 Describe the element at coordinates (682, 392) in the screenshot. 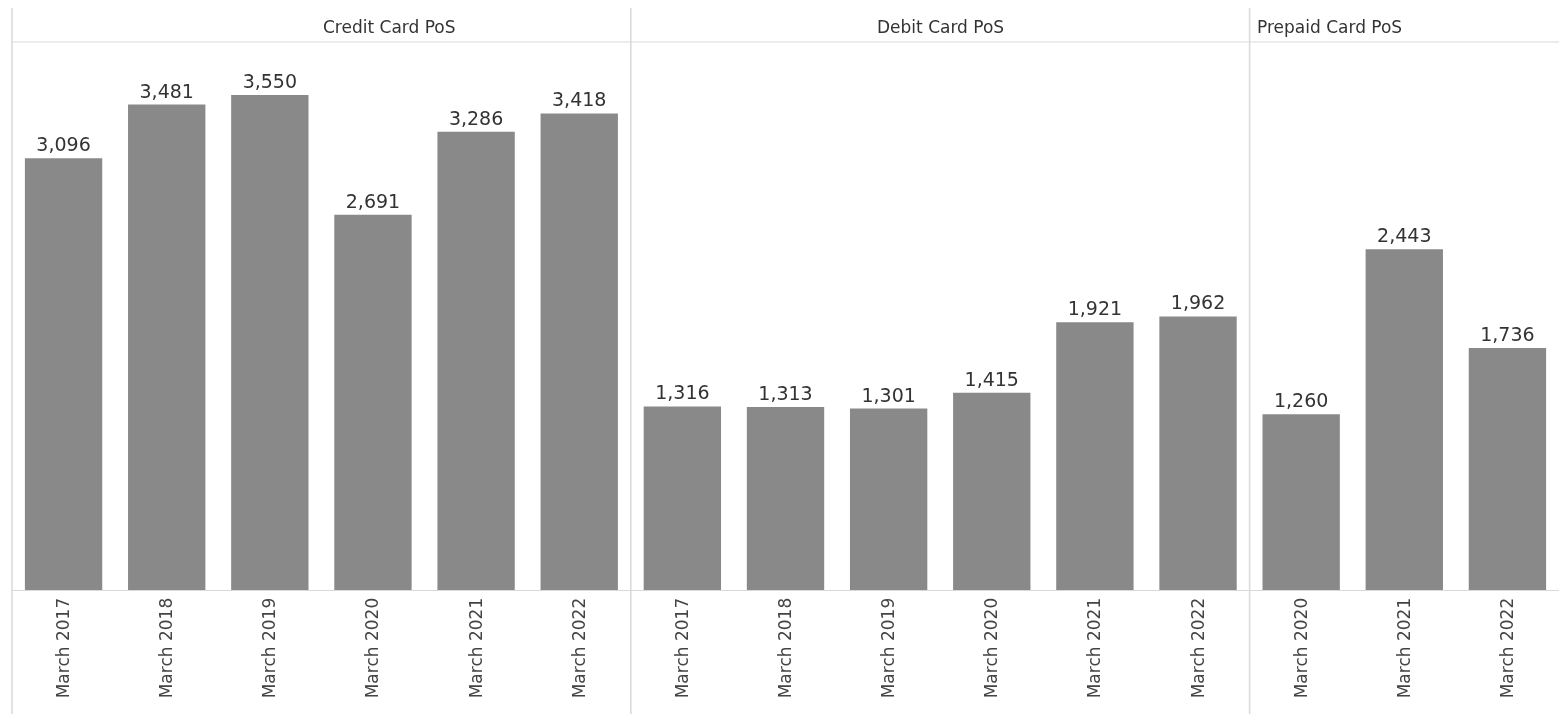

I see `data-label: 1,316` at that location.